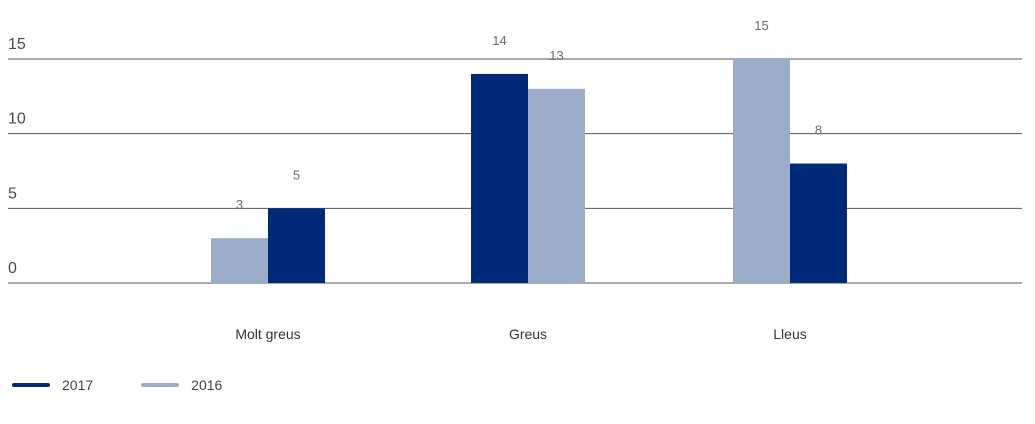  Describe the element at coordinates (761, 171) in the screenshot. I see `bar-2016-lleus` at that location.